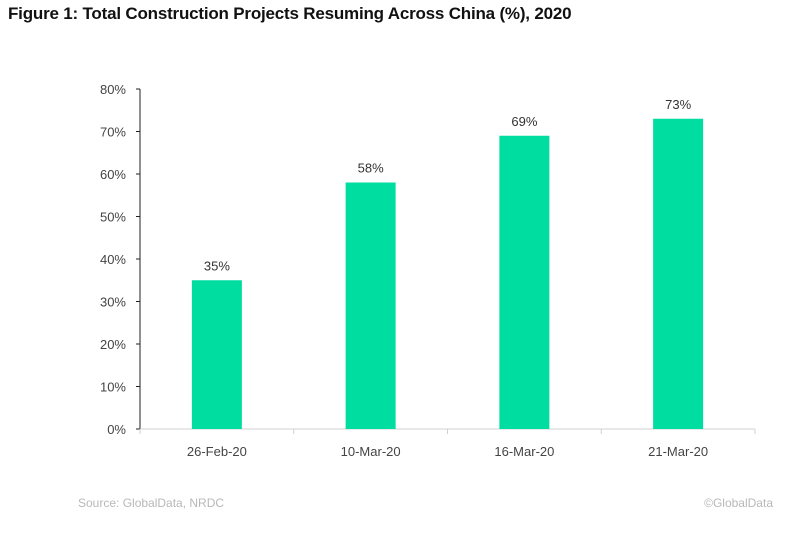 The height and width of the screenshot is (534, 800). What do you see at coordinates (217, 265) in the screenshot?
I see `data-label: 35%` at bounding box center [217, 265].